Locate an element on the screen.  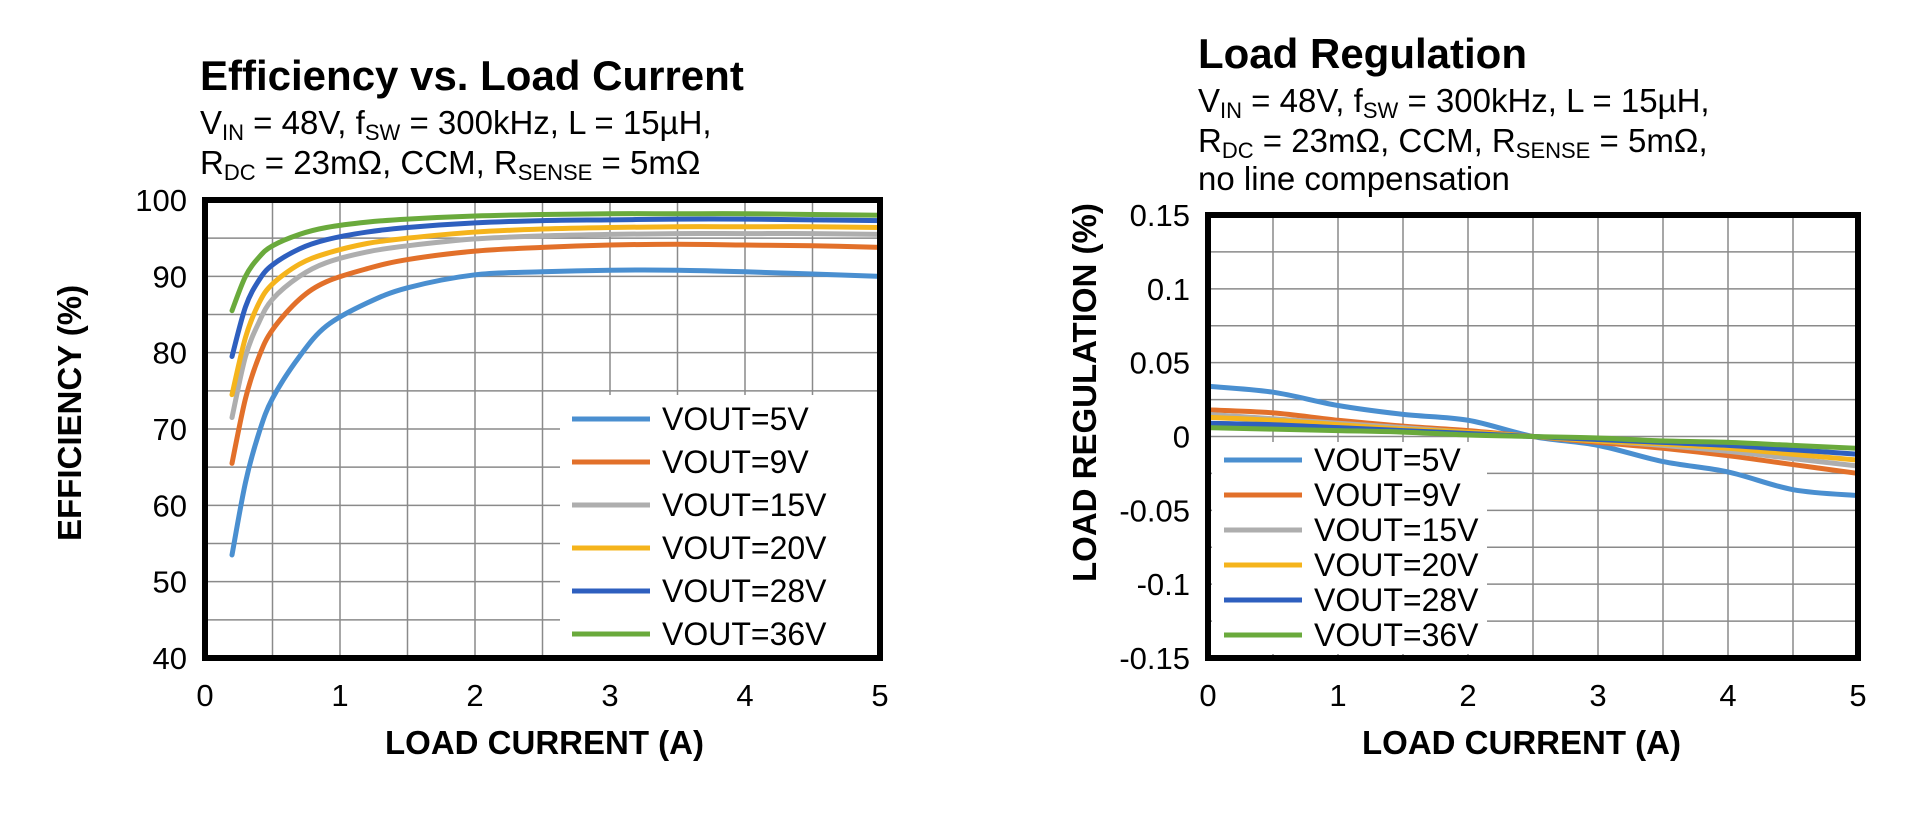
y-axis-title: LOAD REGULATION (%) is located at coordinates (1084, 392).